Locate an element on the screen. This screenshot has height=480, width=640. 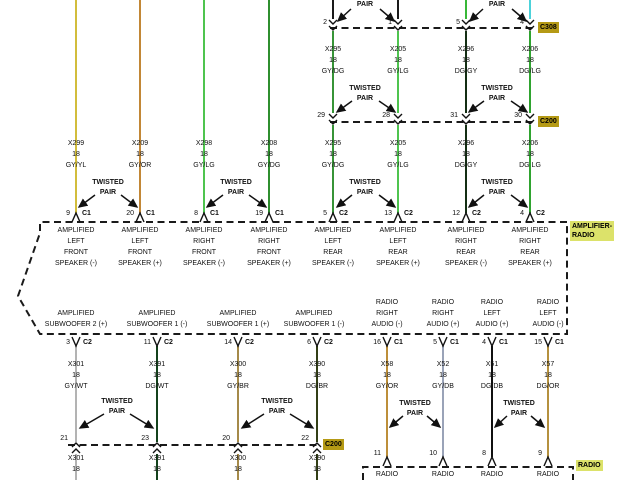
amp-channel-label: AMPLIFIED RIGHT FRONT SPEAKER (-) is located at coordinates (204, 247).